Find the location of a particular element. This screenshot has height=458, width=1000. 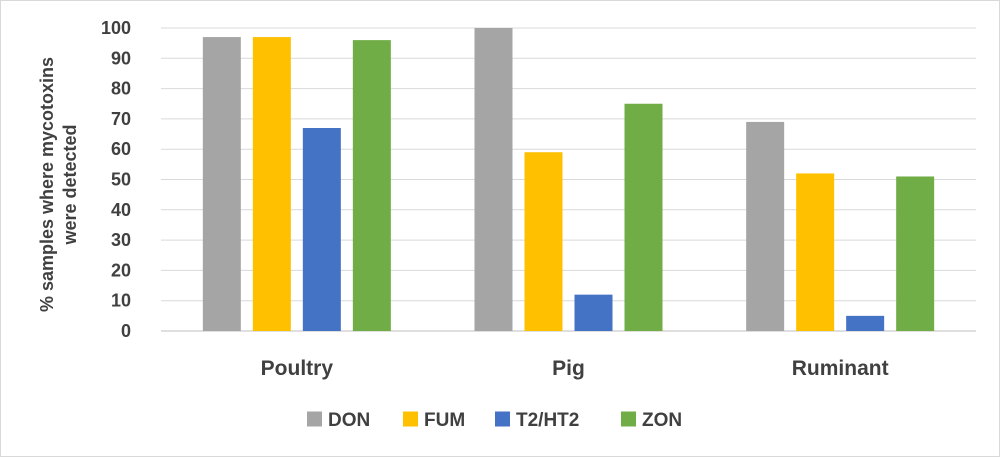

y-axis-title: % samples where mycotoxins were detected is located at coordinates (58, 184).